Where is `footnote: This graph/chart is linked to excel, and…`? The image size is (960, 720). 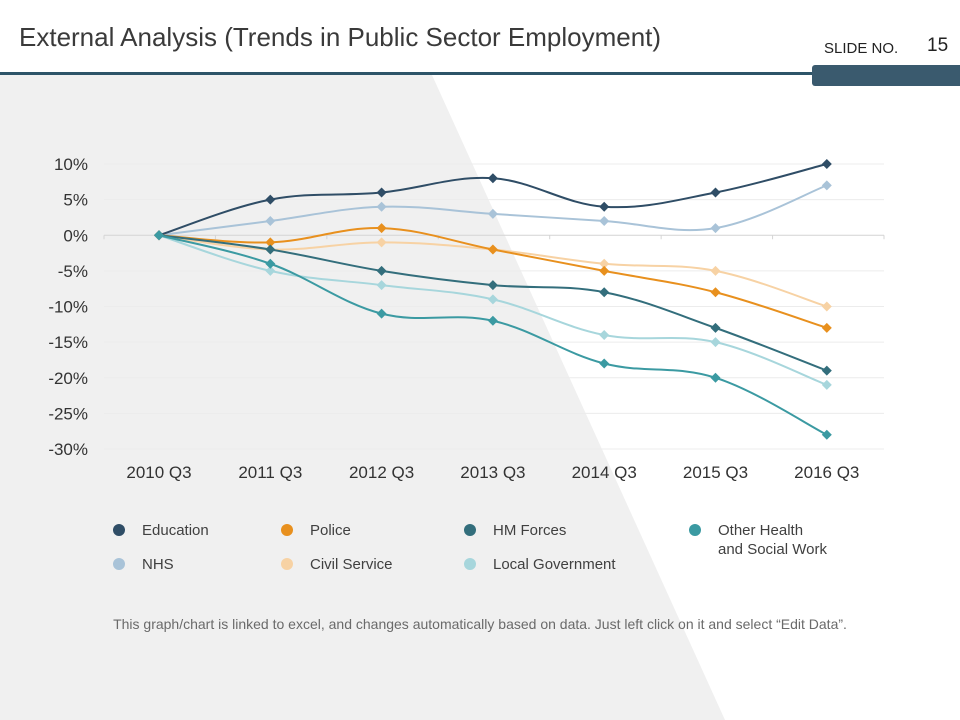
footnote: This graph/chart is linked to excel, and… is located at coordinates (480, 624).